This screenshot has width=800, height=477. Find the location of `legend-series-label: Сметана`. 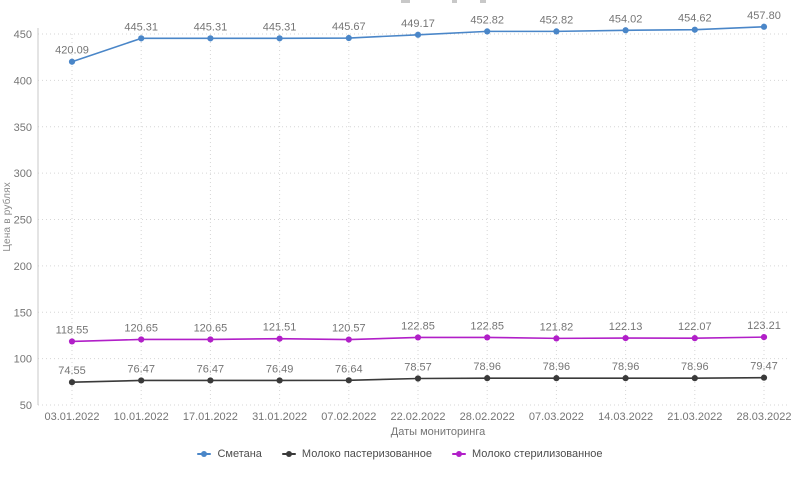

legend-series-label: Сметана is located at coordinates (239, 454).